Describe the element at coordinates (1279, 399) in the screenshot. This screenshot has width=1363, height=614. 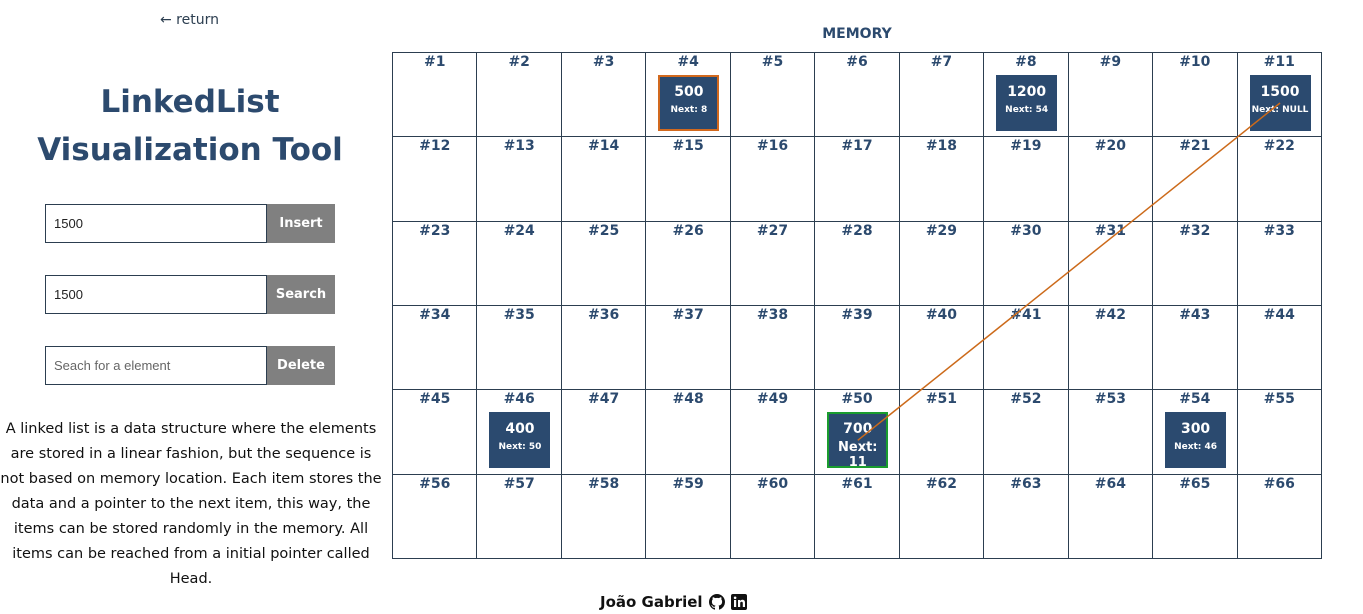
I see `memory-cell-address: #55` at that location.